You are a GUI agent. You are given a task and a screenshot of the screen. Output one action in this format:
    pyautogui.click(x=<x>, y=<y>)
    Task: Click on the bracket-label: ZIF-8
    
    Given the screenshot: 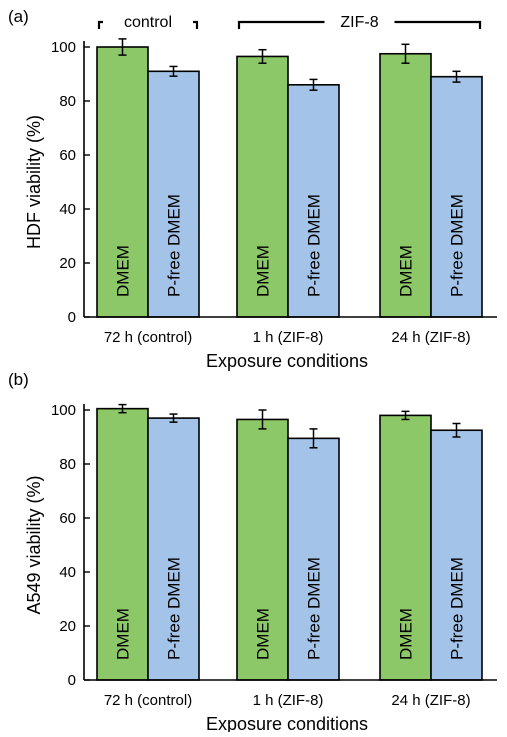 What is the action you would take?
    pyautogui.click(x=359, y=22)
    